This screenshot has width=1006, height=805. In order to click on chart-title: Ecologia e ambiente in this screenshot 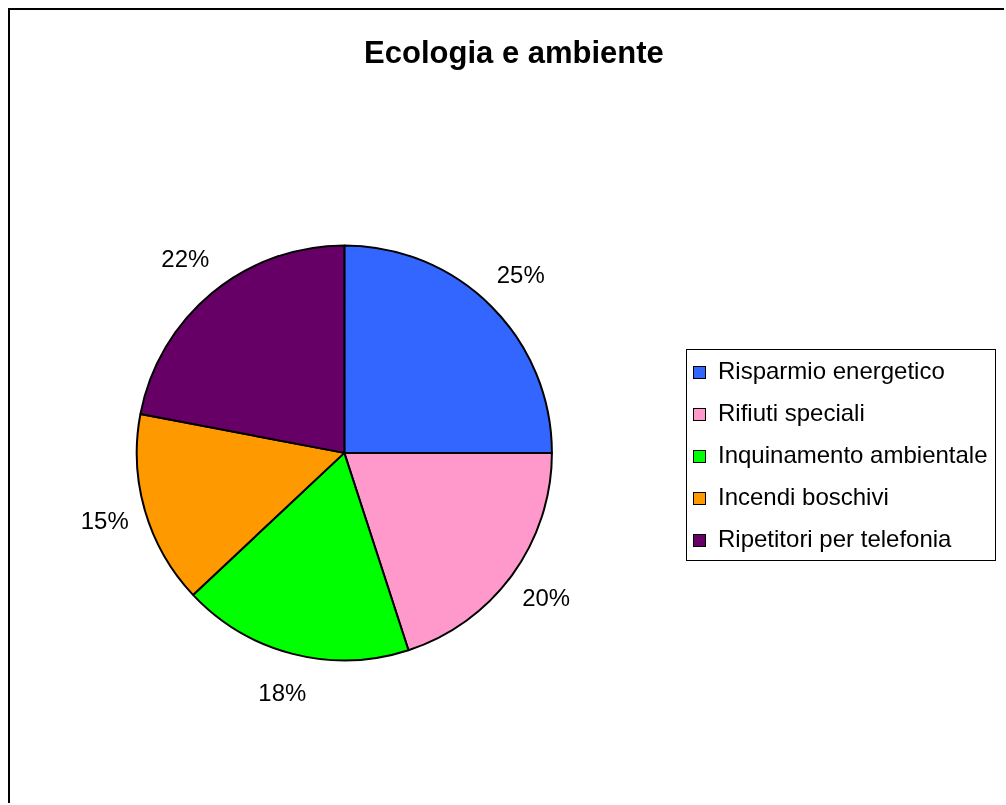, I will do `click(514, 53)`.